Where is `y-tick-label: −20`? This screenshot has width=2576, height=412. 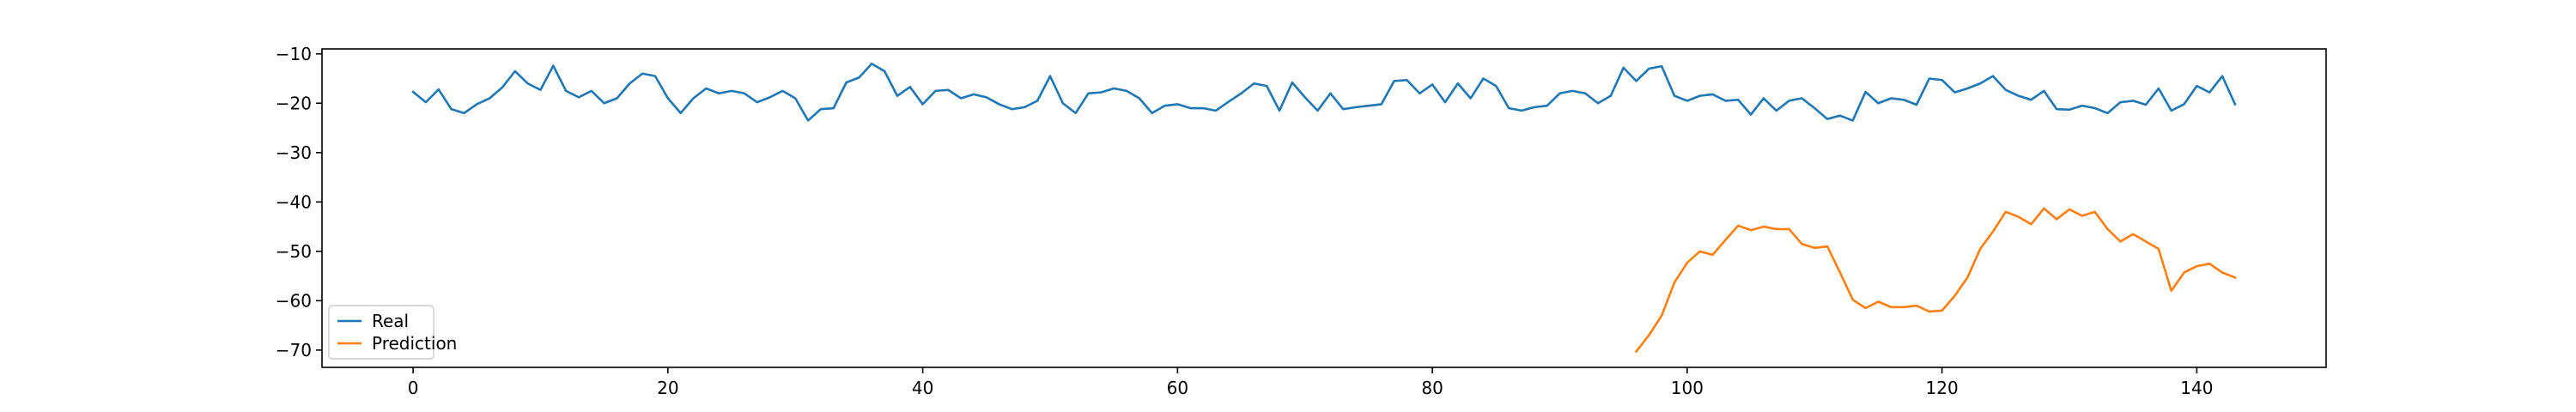 y-tick-label: −20 is located at coordinates (294, 103).